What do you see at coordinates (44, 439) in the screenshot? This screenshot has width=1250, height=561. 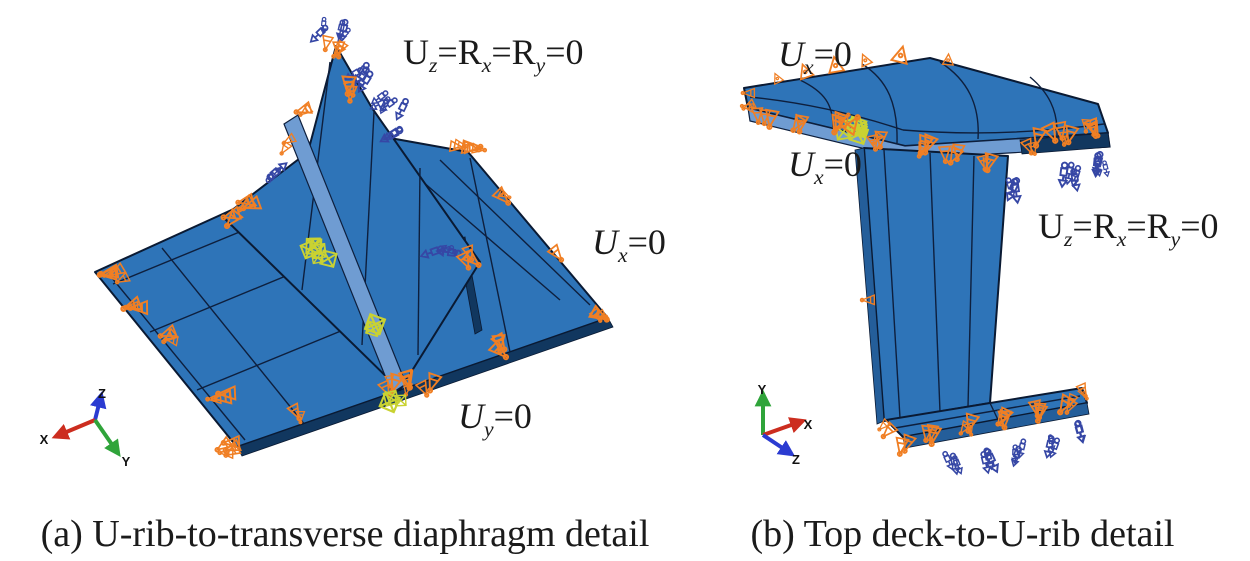 I see `axis-label-x: X` at bounding box center [44, 439].